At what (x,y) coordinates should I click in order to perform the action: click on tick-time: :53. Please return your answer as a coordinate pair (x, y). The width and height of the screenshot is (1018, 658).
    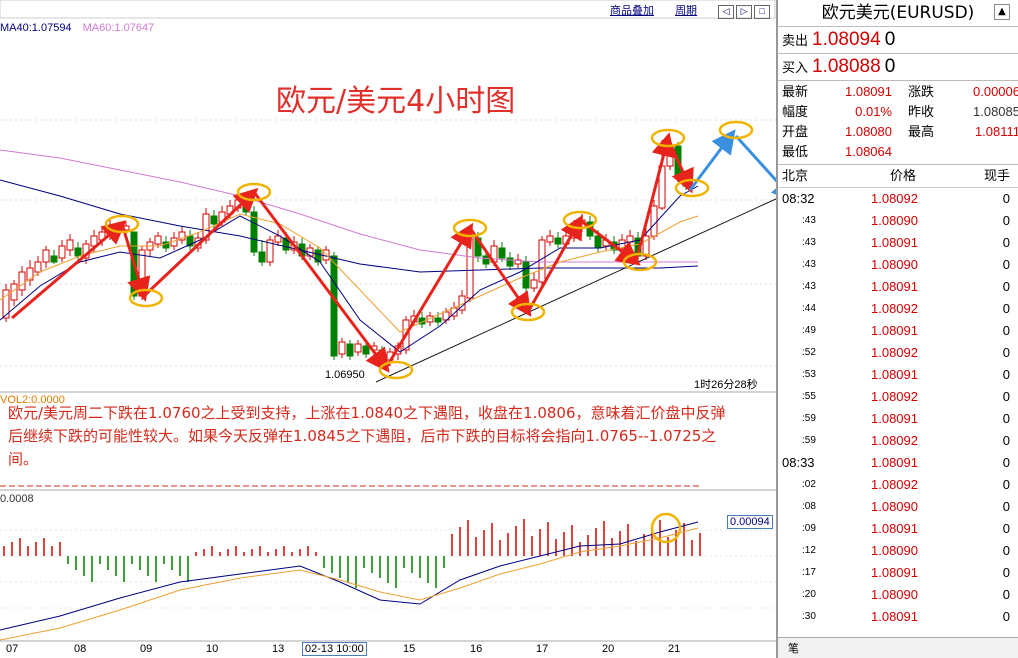
    Looking at the image, I should click on (809, 374).